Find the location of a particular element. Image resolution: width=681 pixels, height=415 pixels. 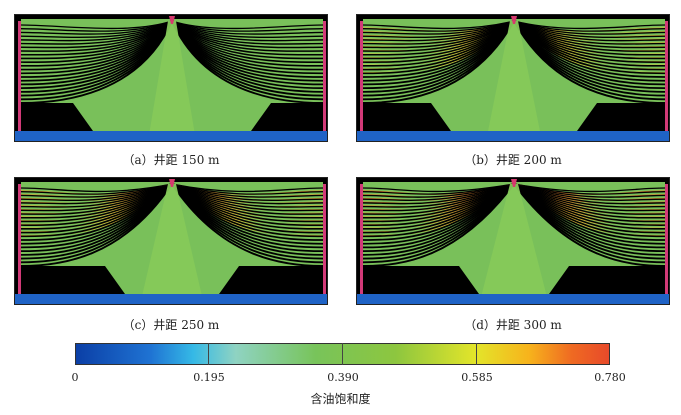

panel-d-image is located at coordinates (513, 241).